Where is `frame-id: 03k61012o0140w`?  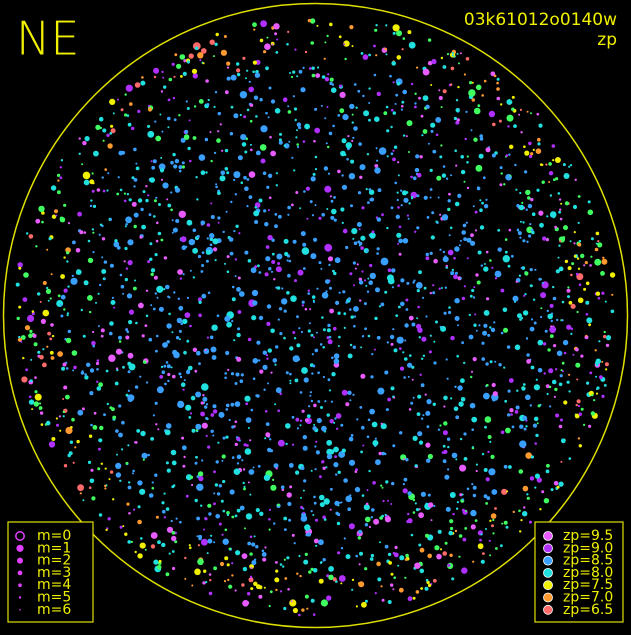 frame-id: 03k61012o0140w is located at coordinates (540, 20).